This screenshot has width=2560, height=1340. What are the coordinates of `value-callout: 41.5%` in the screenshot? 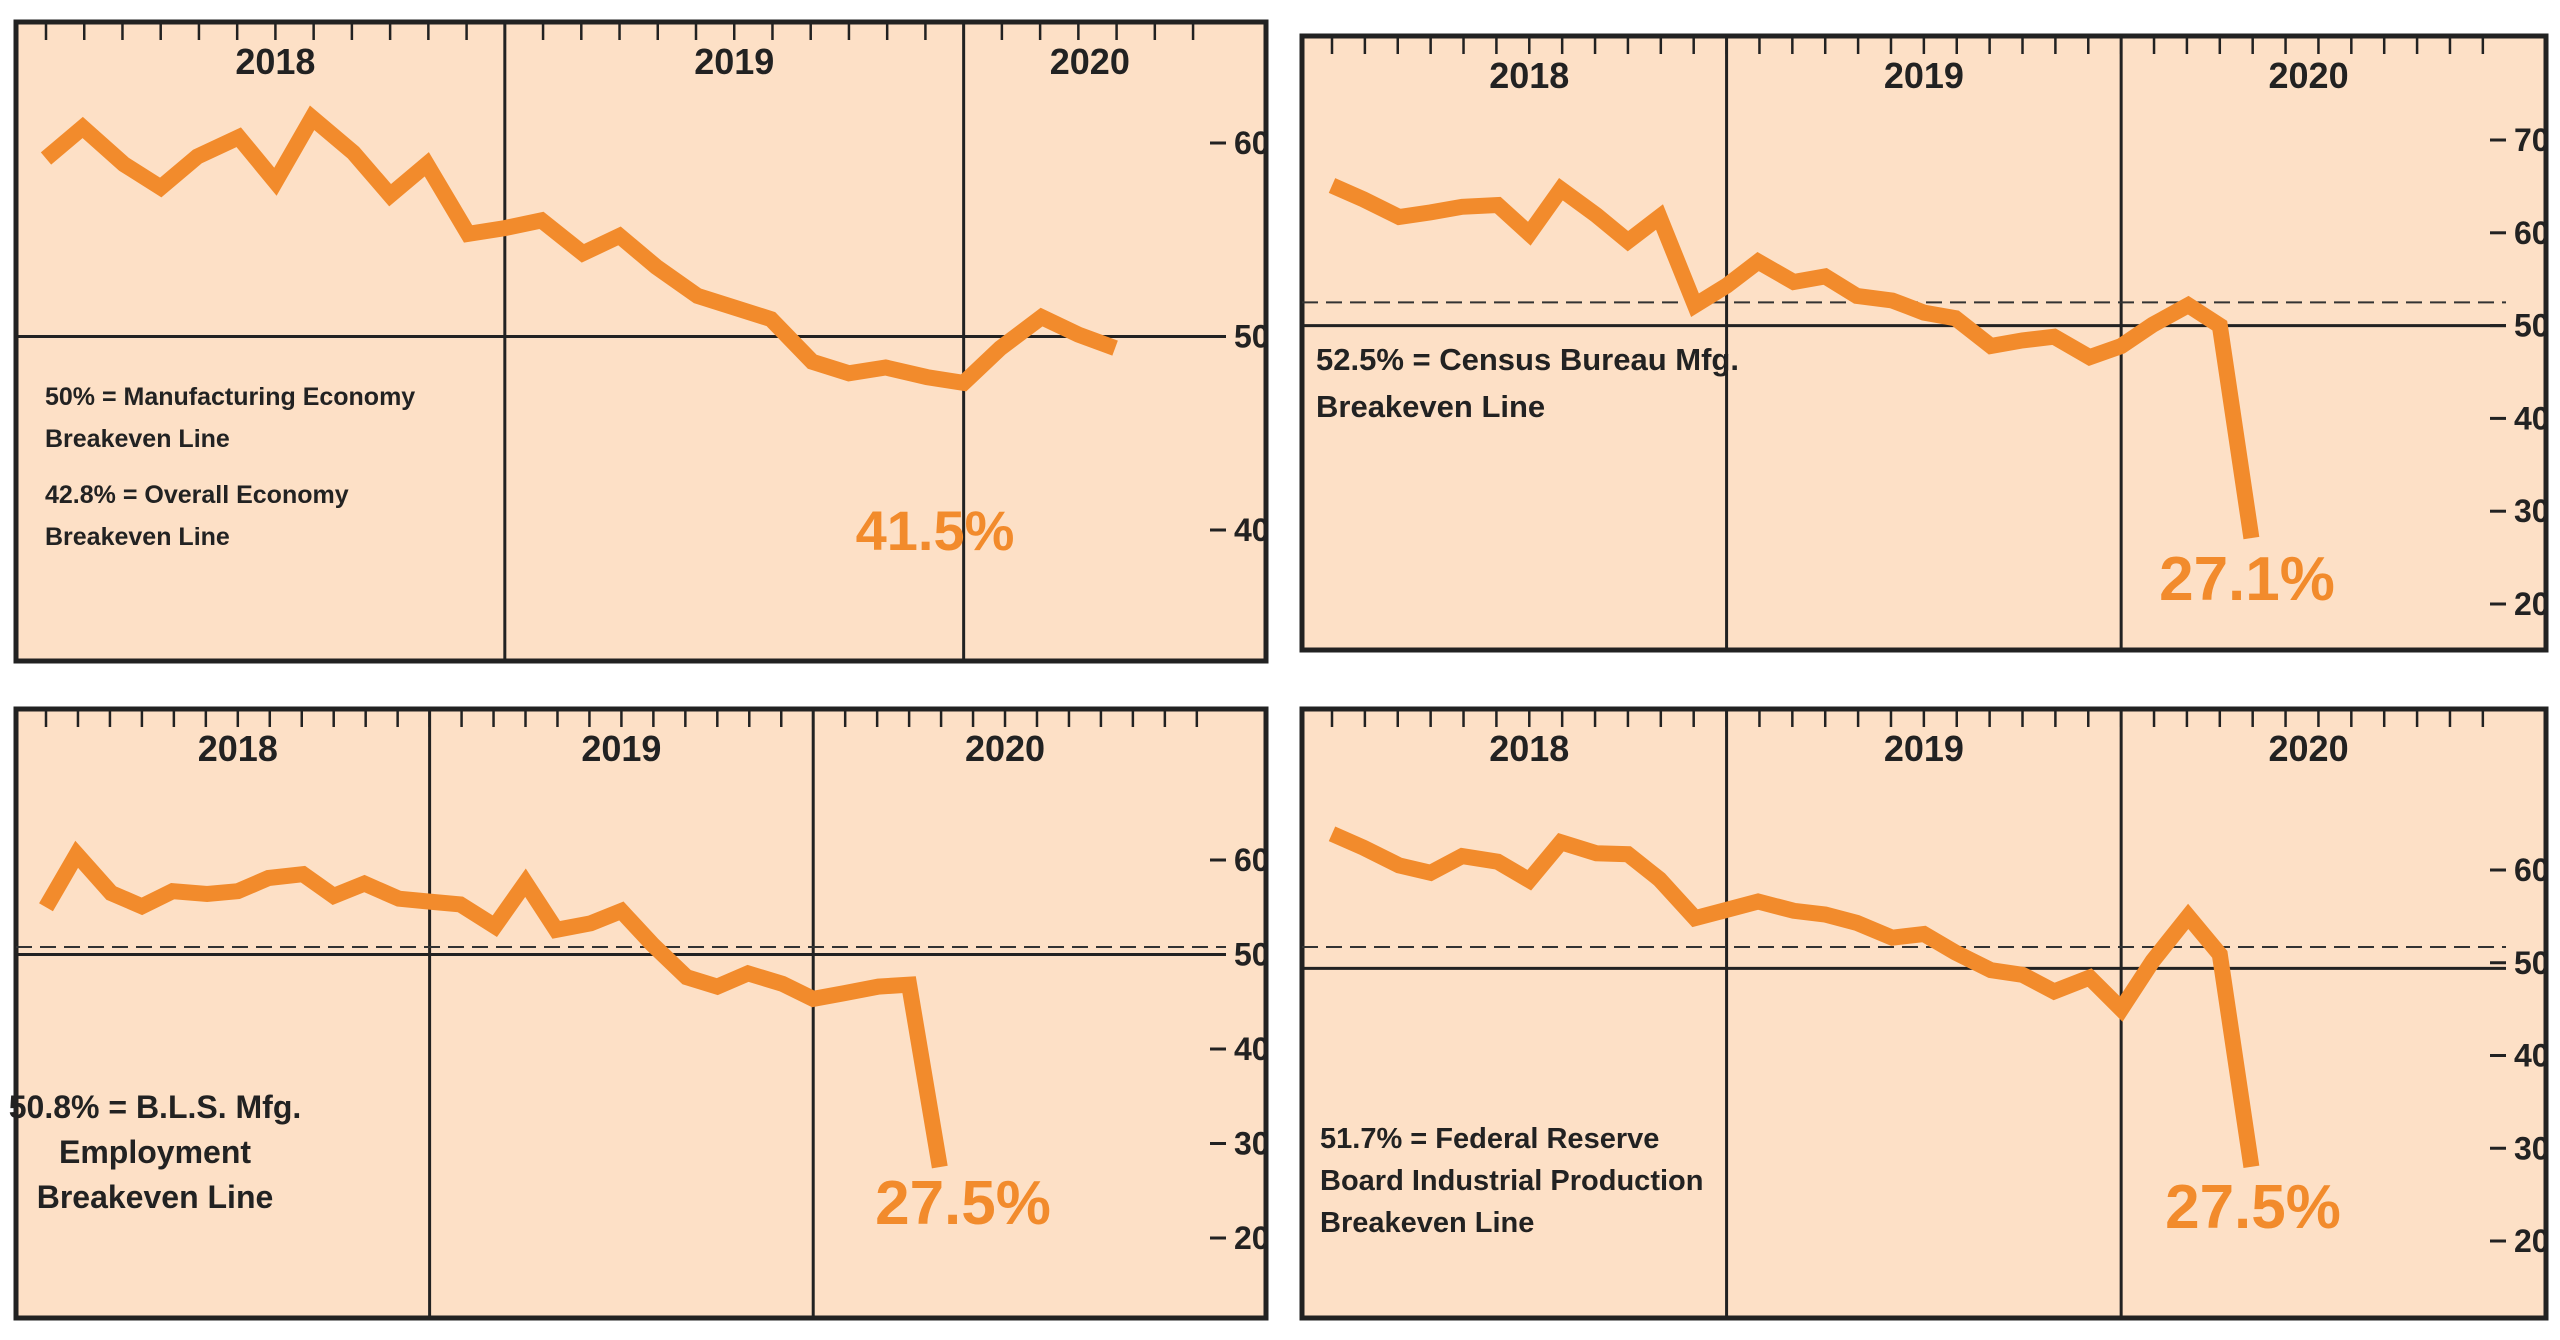 It's located at (935, 530).